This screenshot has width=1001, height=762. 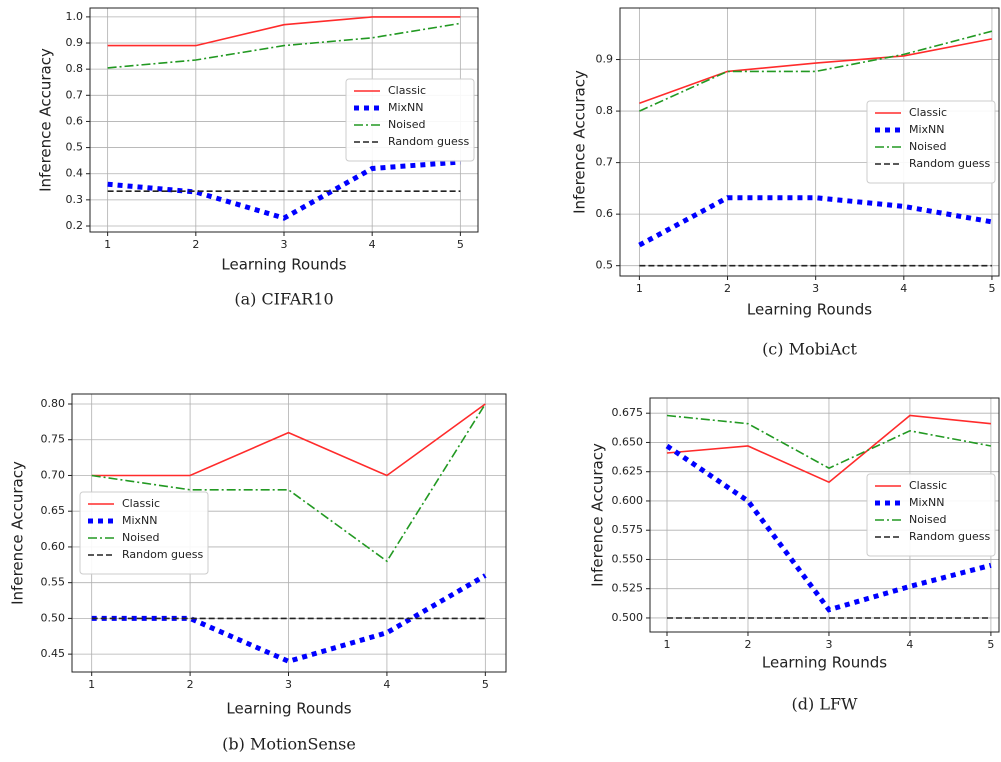 What do you see at coordinates (628, 471) in the screenshot?
I see `y-tick-label: 0.625` at bounding box center [628, 471].